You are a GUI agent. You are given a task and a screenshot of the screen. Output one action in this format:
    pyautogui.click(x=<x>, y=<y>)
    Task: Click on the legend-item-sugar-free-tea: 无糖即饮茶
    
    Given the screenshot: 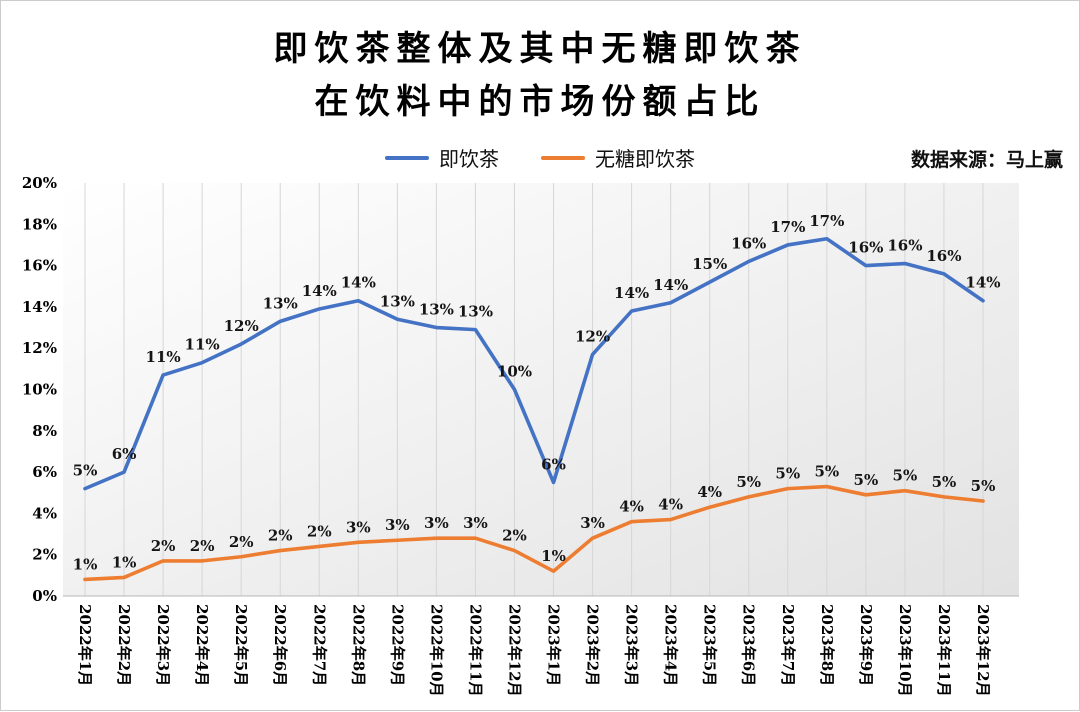 What is the action you would take?
    pyautogui.click(x=618, y=157)
    